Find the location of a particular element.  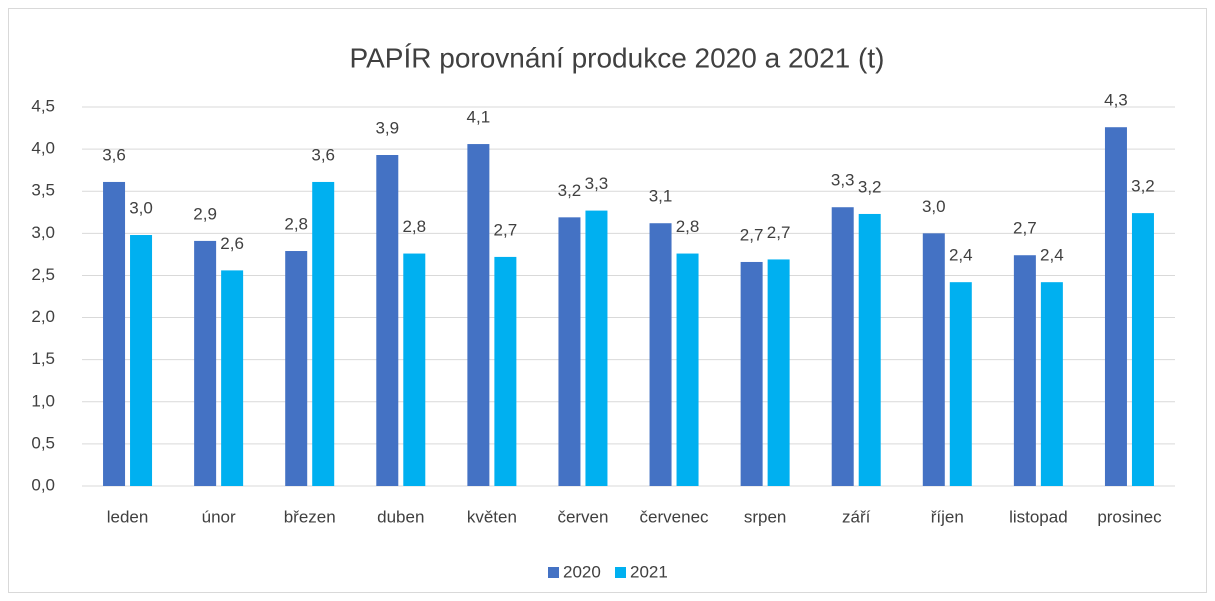

x-tick-label: únor is located at coordinates (219, 516).